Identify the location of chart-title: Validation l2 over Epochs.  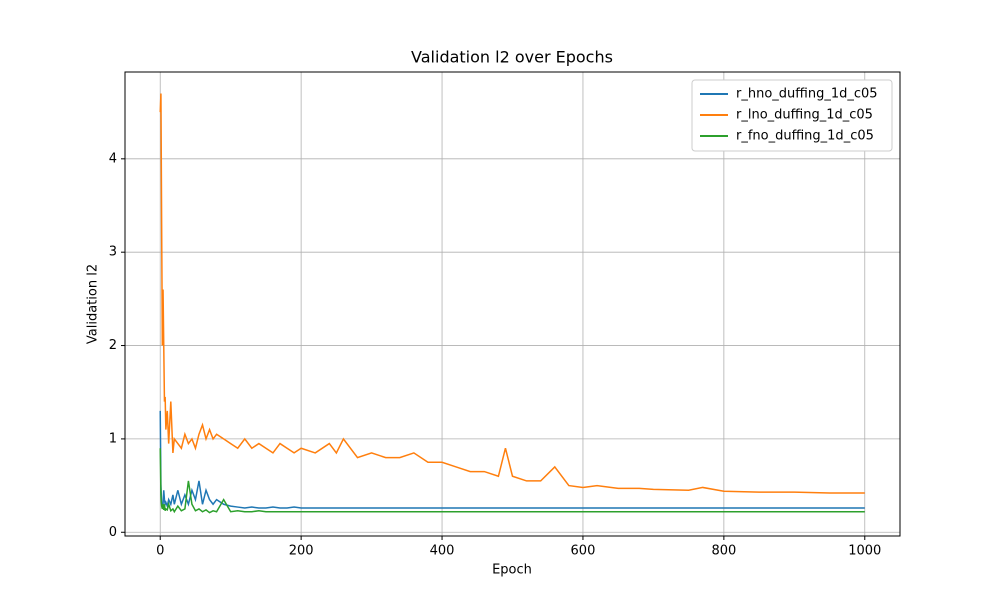
(512, 57).